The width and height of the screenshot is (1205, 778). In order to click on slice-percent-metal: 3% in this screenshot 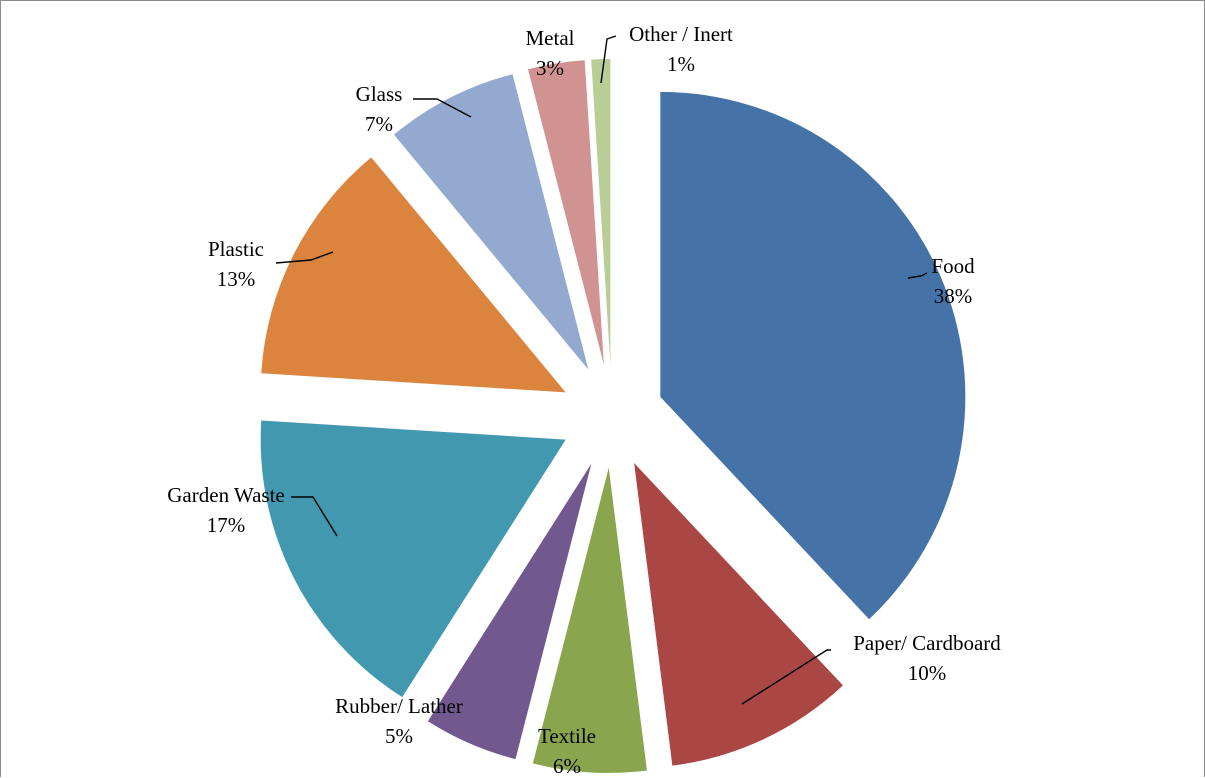, I will do `click(550, 68)`.